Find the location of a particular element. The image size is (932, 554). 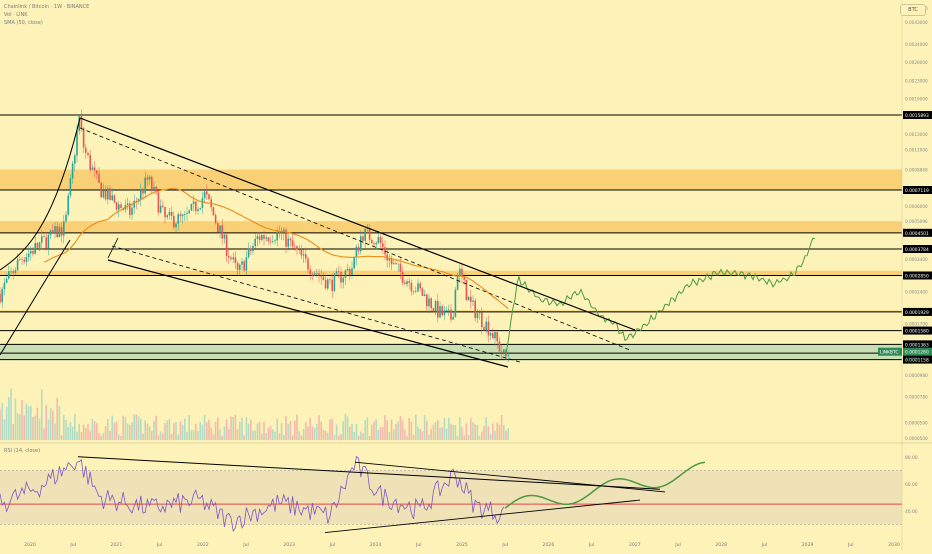

rsi-tick-label-2: 40.00 is located at coordinates (911, 512).